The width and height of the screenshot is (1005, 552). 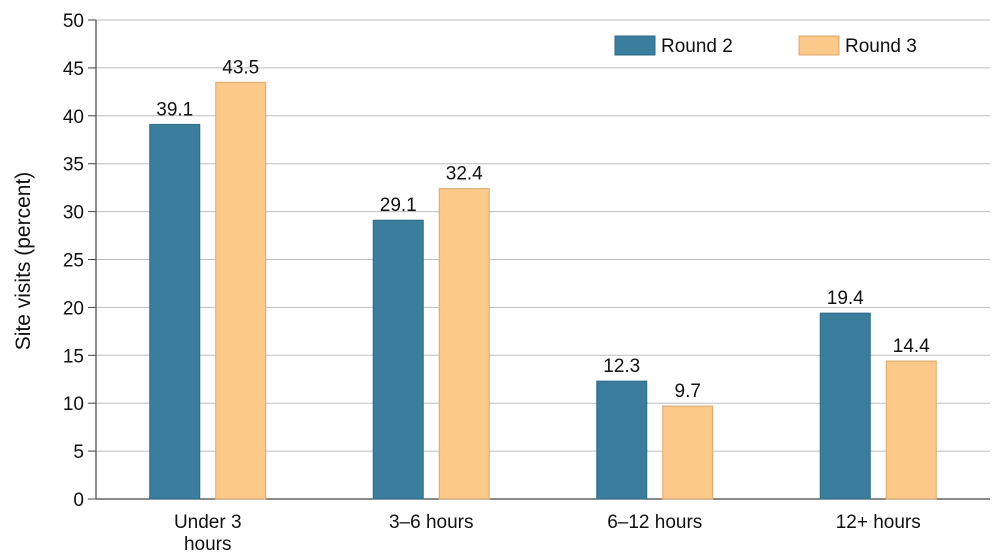 What do you see at coordinates (697, 46) in the screenshot?
I see `legend-label: Round 2` at bounding box center [697, 46].